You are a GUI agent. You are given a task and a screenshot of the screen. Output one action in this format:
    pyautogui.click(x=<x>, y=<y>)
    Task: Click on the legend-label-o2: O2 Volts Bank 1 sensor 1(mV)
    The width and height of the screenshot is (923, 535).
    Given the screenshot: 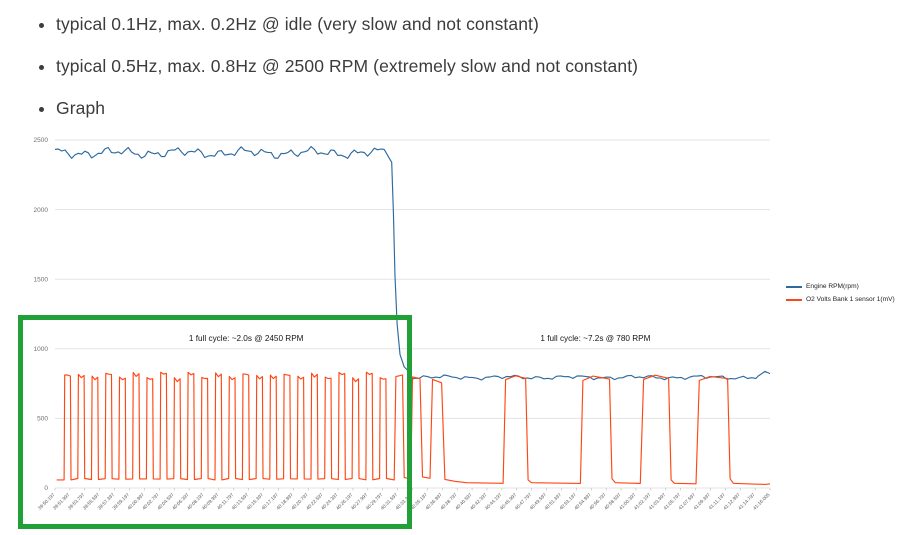 What is the action you would take?
    pyautogui.click(x=850, y=299)
    